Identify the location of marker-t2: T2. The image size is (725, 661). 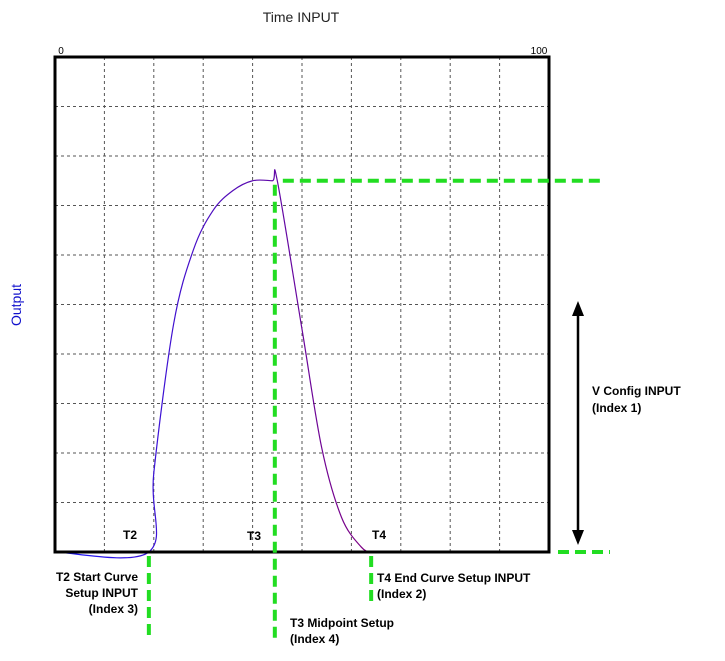
(130, 535).